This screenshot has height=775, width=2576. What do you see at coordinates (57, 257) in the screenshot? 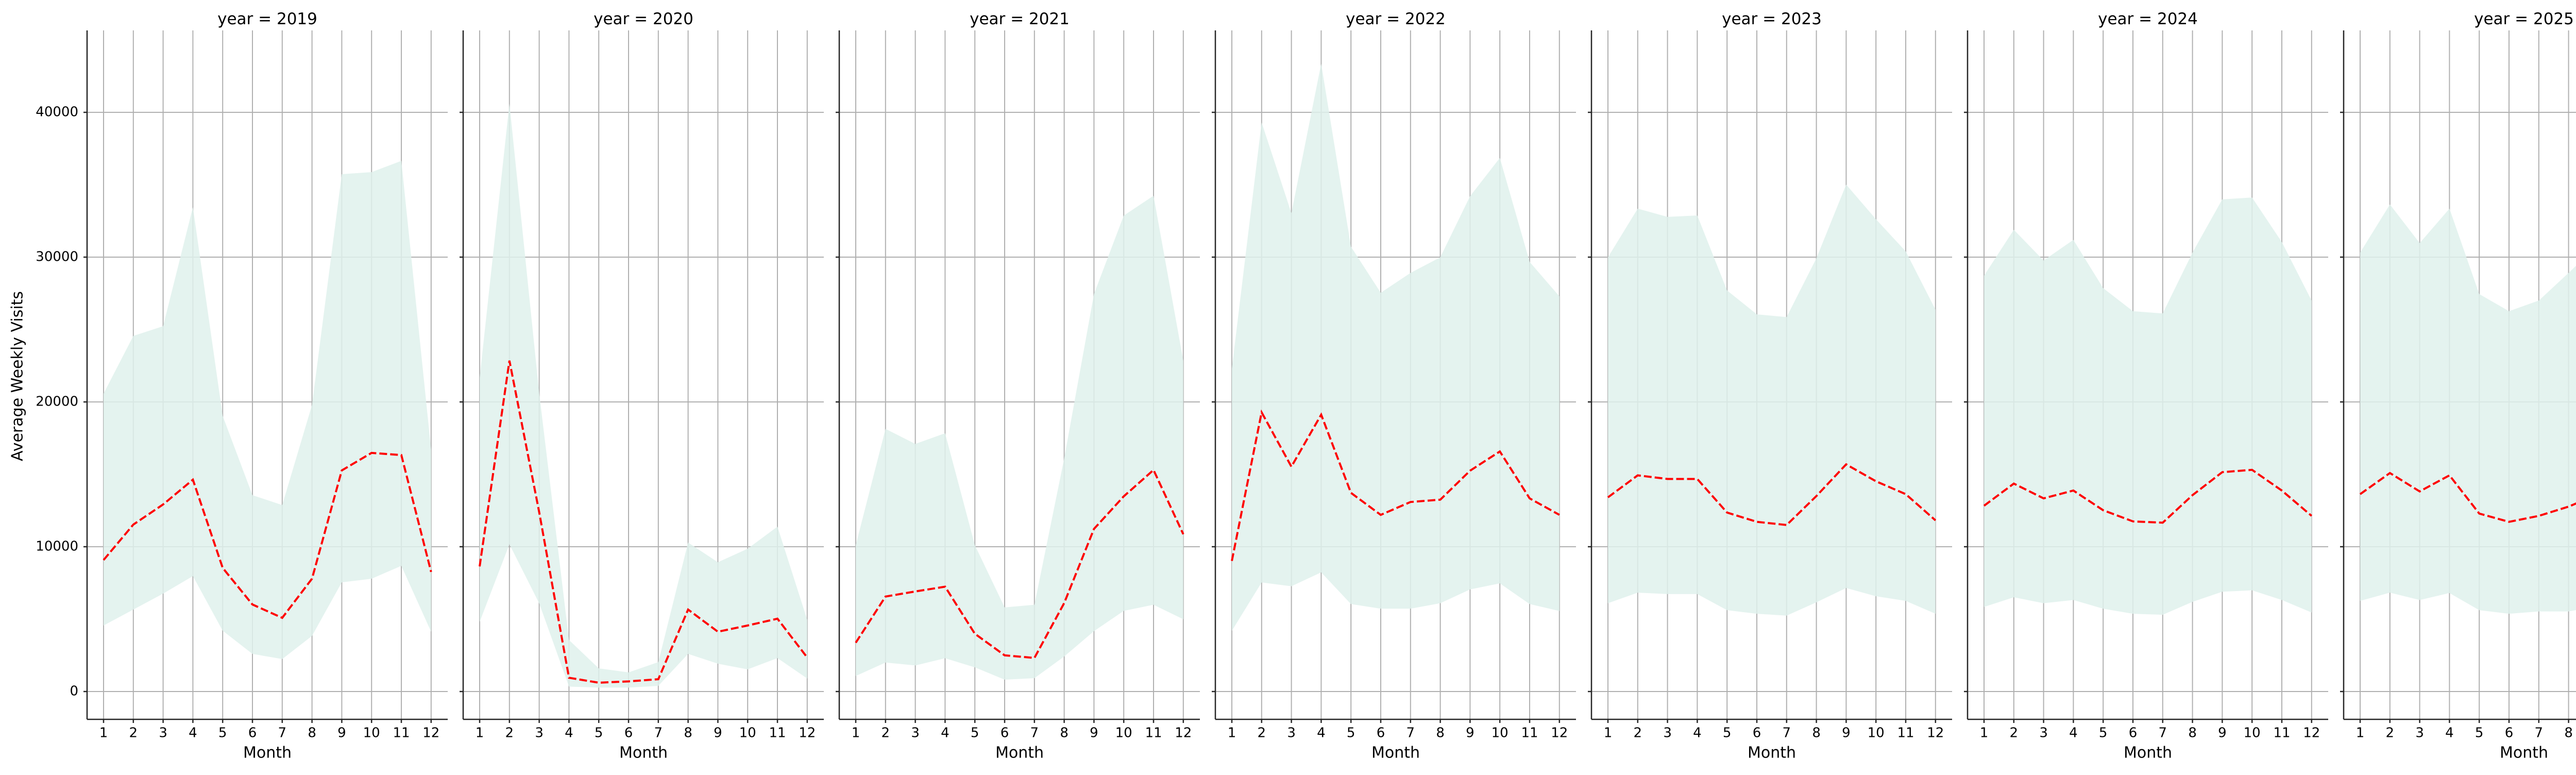
I see `y-tick-label: 30000` at bounding box center [57, 257].